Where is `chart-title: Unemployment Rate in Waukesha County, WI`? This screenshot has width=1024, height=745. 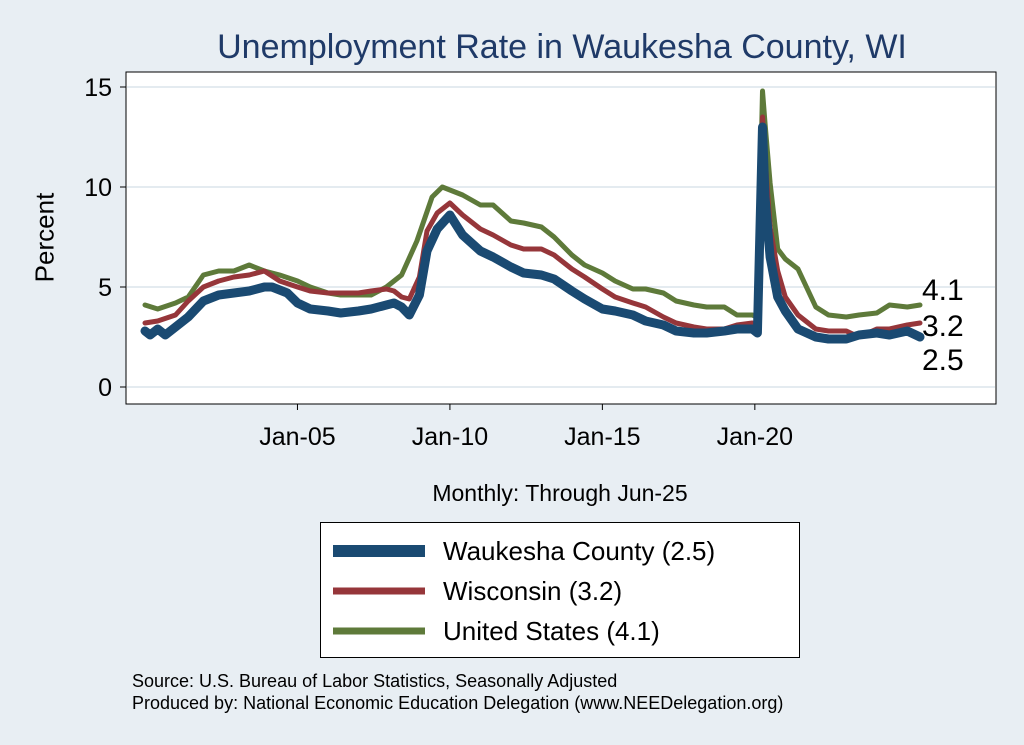
chart-title: Unemployment Rate in Waukesha County, WI is located at coordinates (562, 47).